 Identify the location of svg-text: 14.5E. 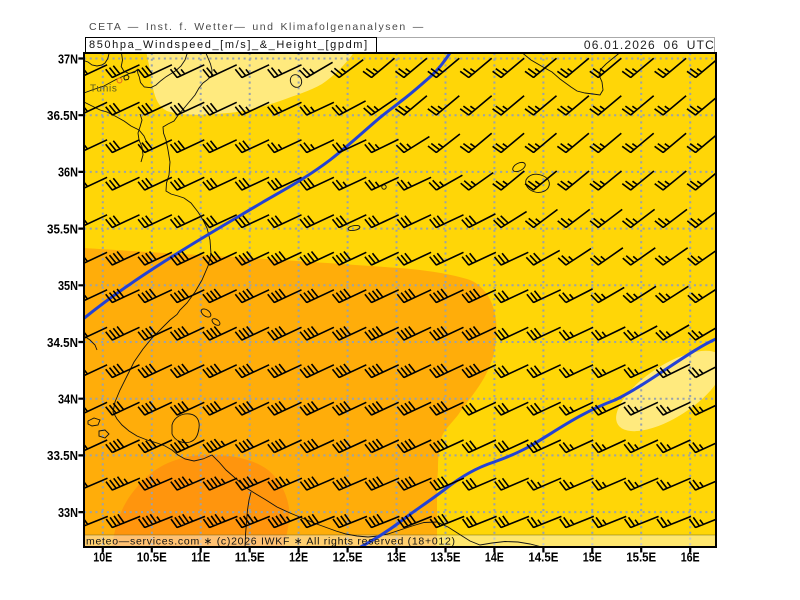
(543, 556).